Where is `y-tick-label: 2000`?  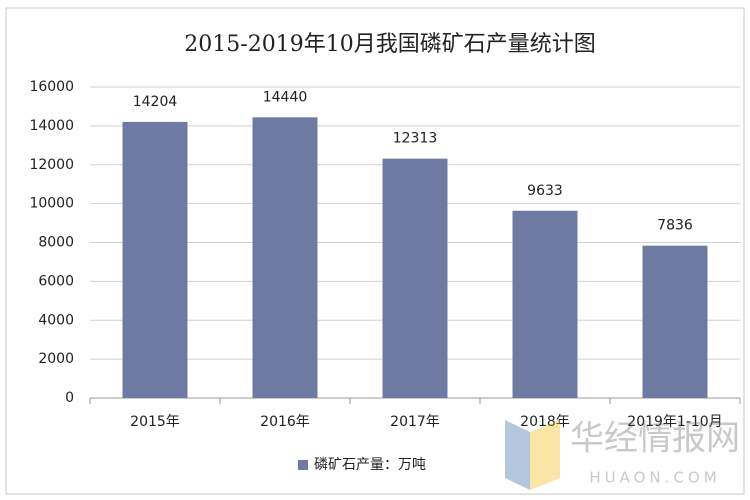 y-tick-label: 2000 is located at coordinates (56, 359).